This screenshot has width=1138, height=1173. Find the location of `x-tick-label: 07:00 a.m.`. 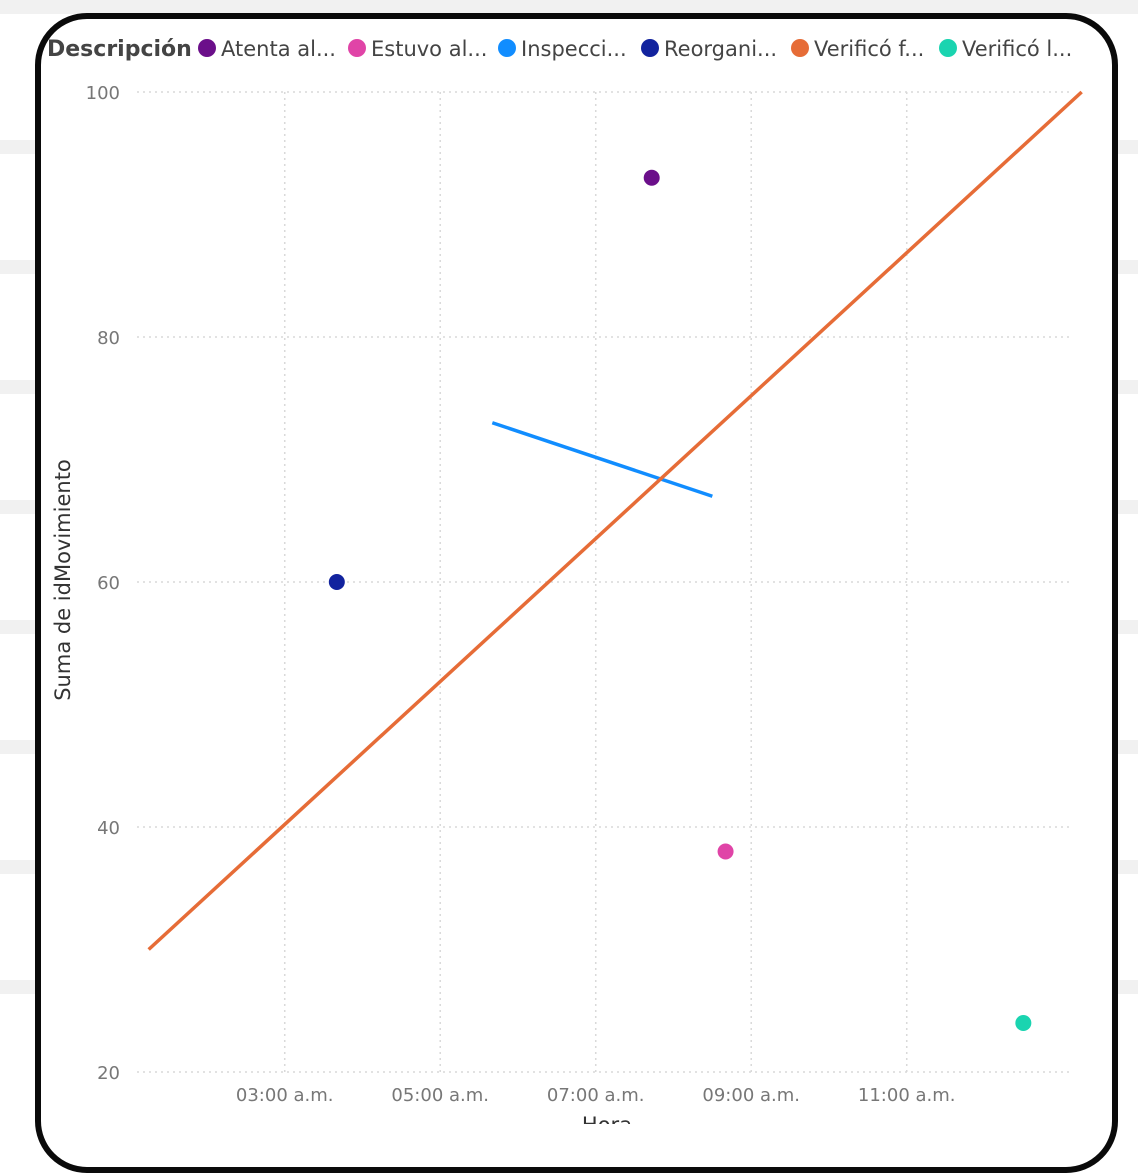

x-tick-label: 07:00 a.m. is located at coordinates (596, 1095).